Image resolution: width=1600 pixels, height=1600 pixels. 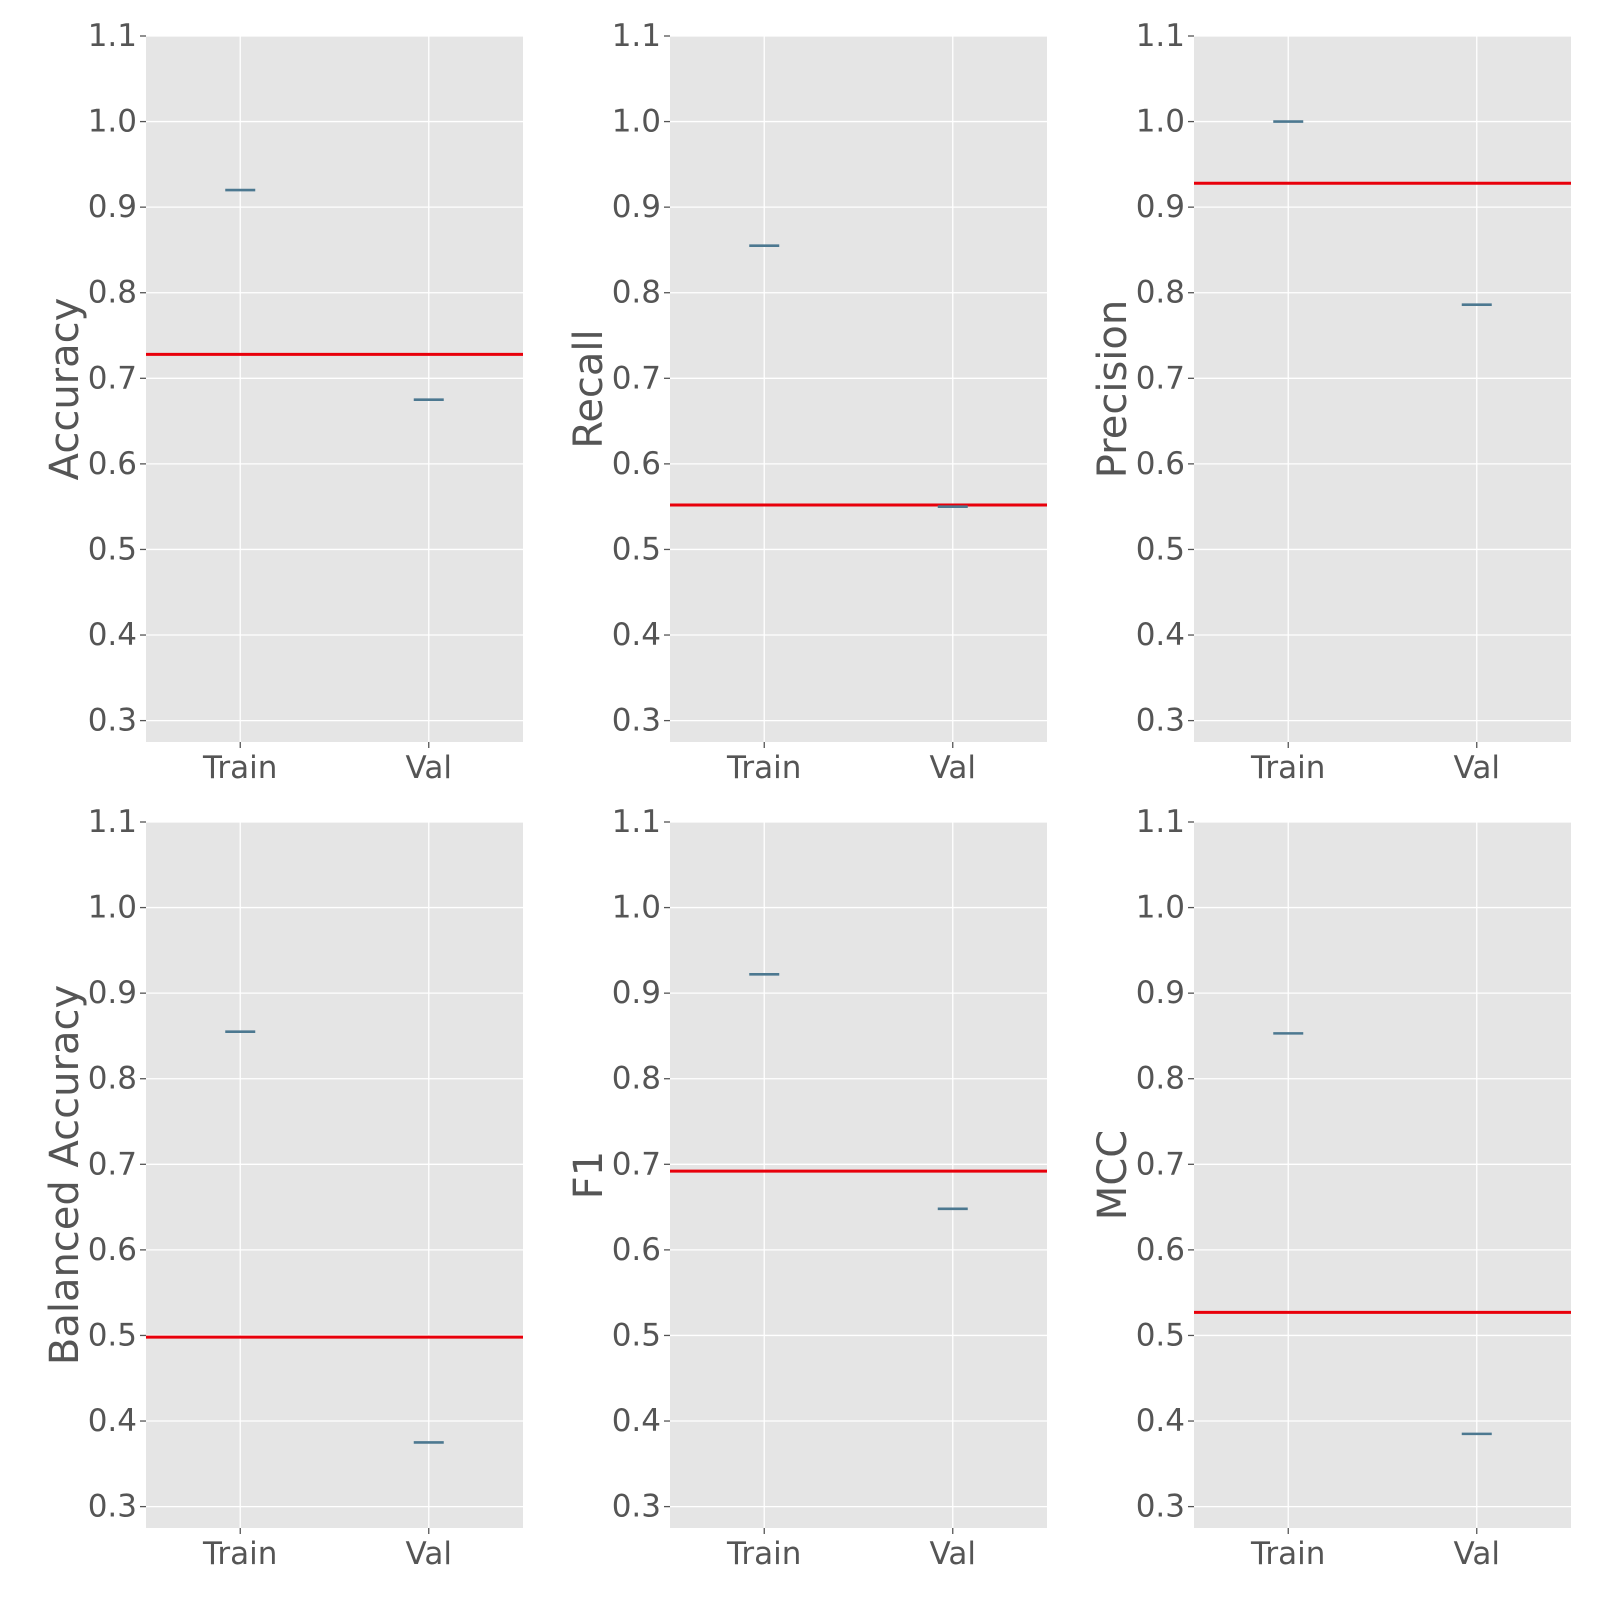 I want to click on y-axis-label: Accuracy, so click(x=65, y=389).